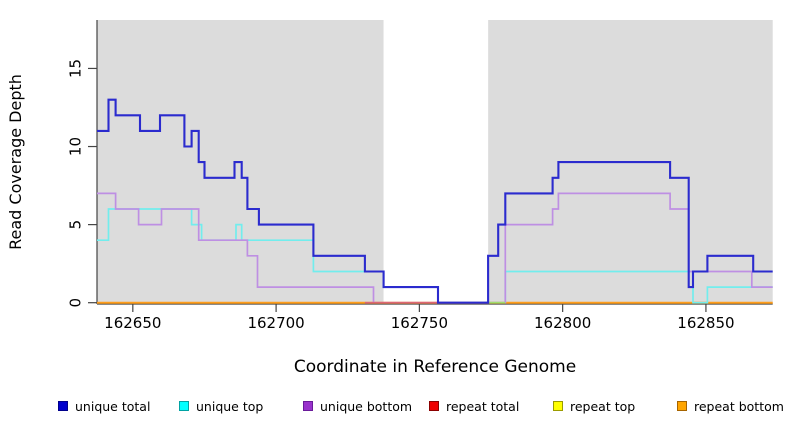  I want to click on legend-label: repeat bottom, so click(739, 406).